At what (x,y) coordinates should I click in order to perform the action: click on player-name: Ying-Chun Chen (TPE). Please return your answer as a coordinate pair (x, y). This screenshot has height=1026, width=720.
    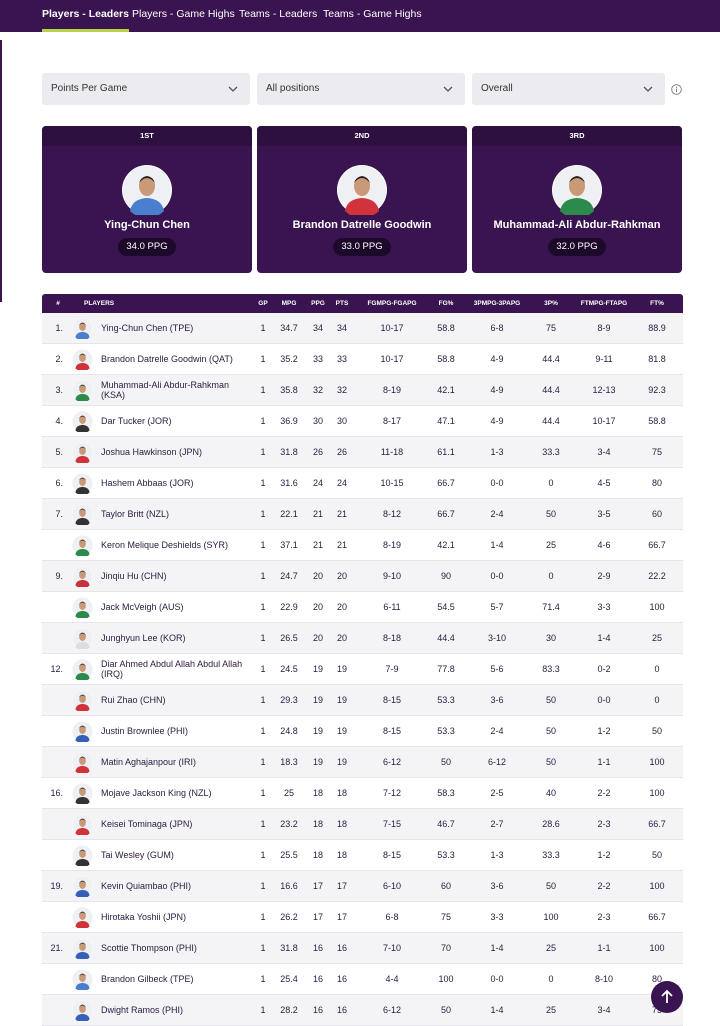
    Looking at the image, I should click on (147, 328).